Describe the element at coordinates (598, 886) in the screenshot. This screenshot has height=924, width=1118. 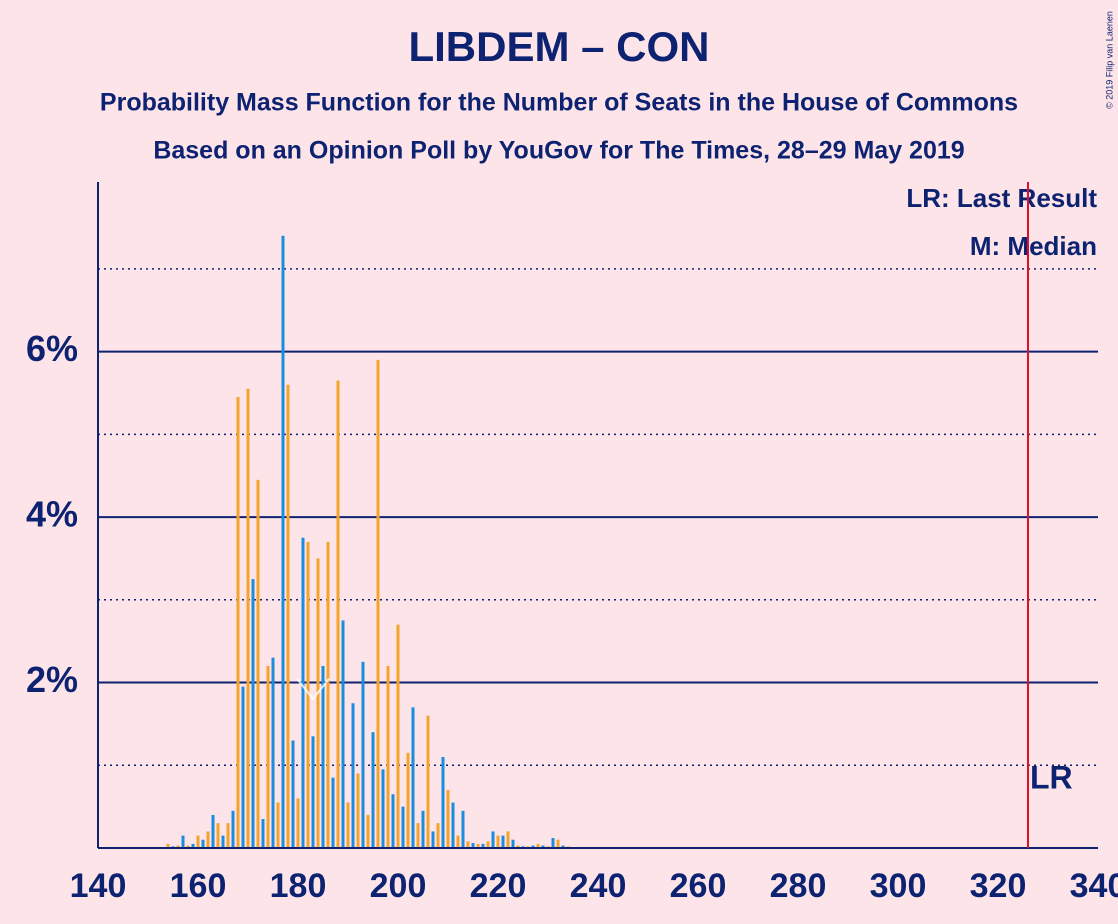
I see `x-tick-label: 240` at that location.